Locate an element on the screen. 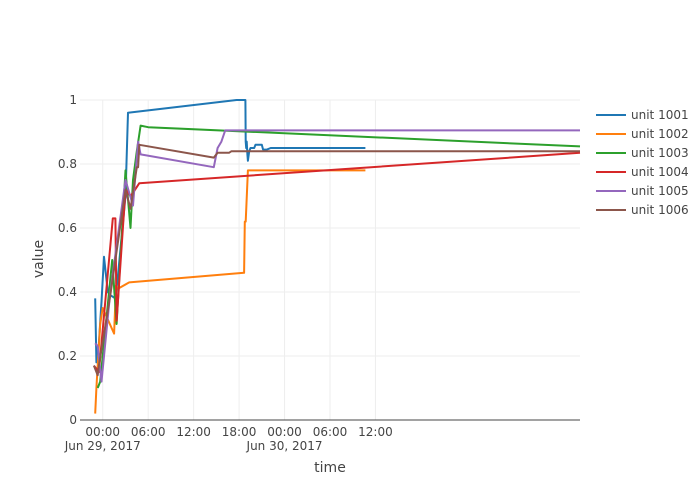 The width and height of the screenshot is (700, 500). legend-label: unit 1004 is located at coordinates (660, 172).